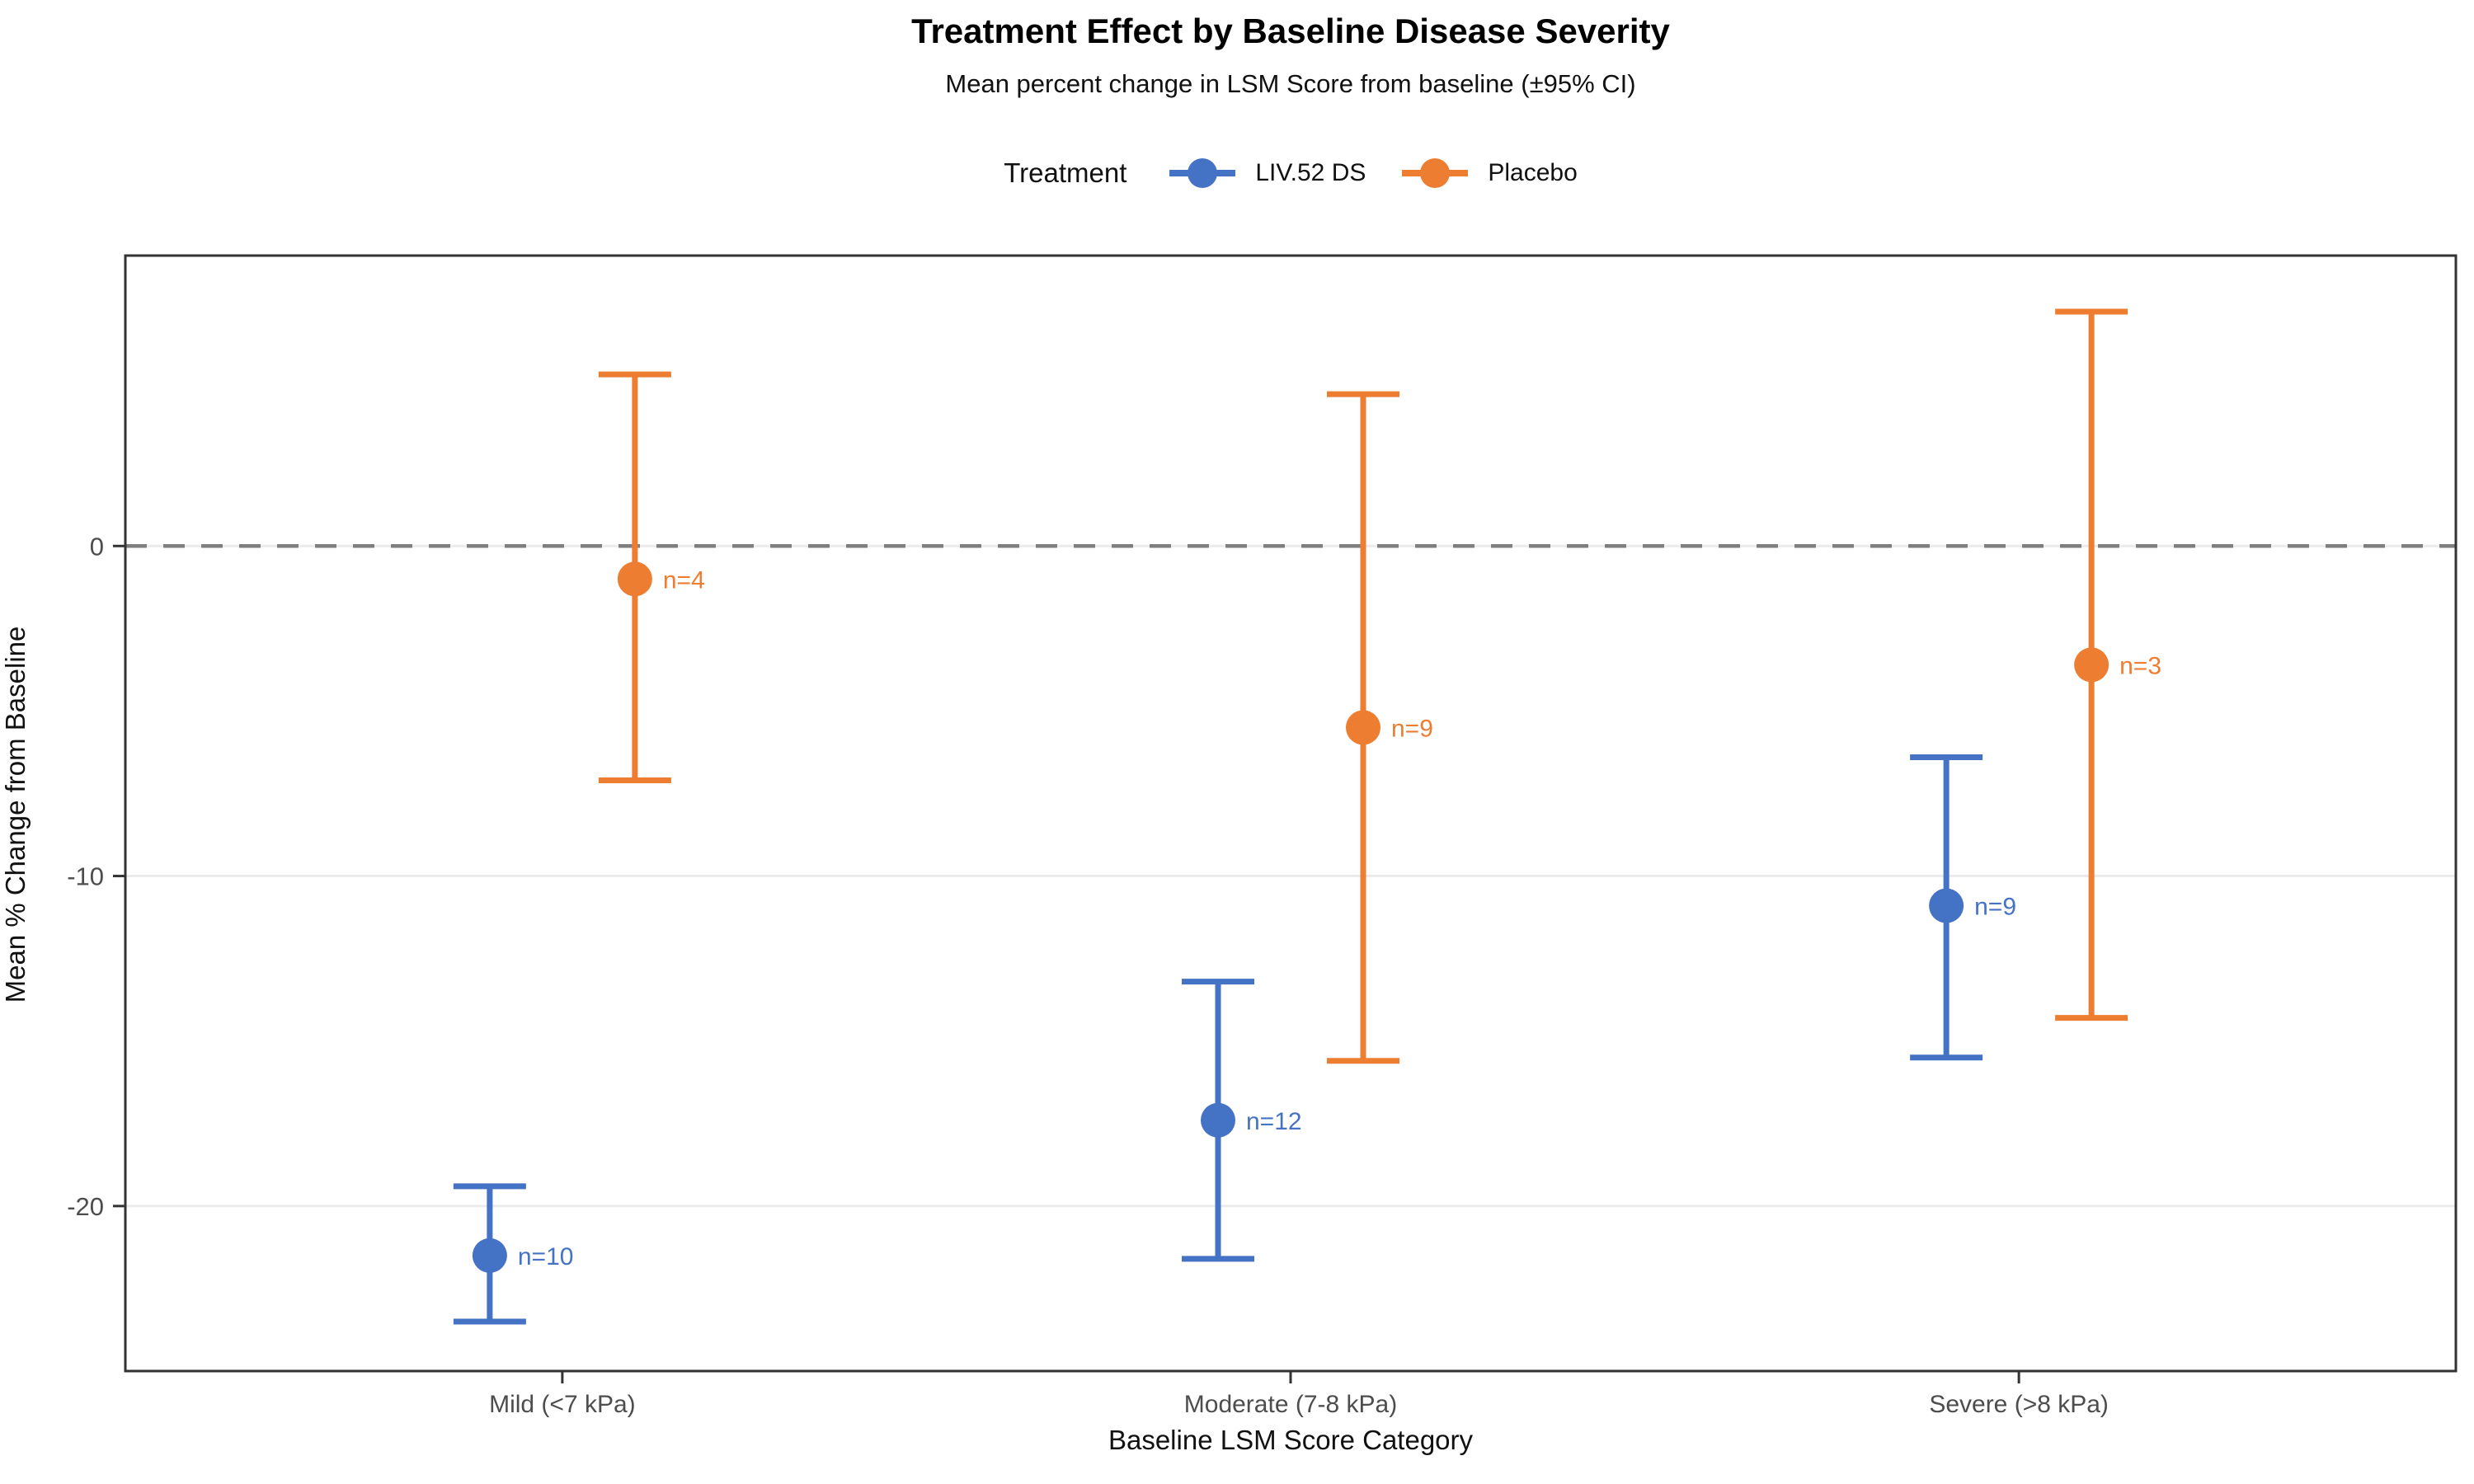 This screenshot has height=1484, width=2474. What do you see at coordinates (2019, 1404) in the screenshot?
I see `x-tick-label: Severe (>8 kPa)` at bounding box center [2019, 1404].